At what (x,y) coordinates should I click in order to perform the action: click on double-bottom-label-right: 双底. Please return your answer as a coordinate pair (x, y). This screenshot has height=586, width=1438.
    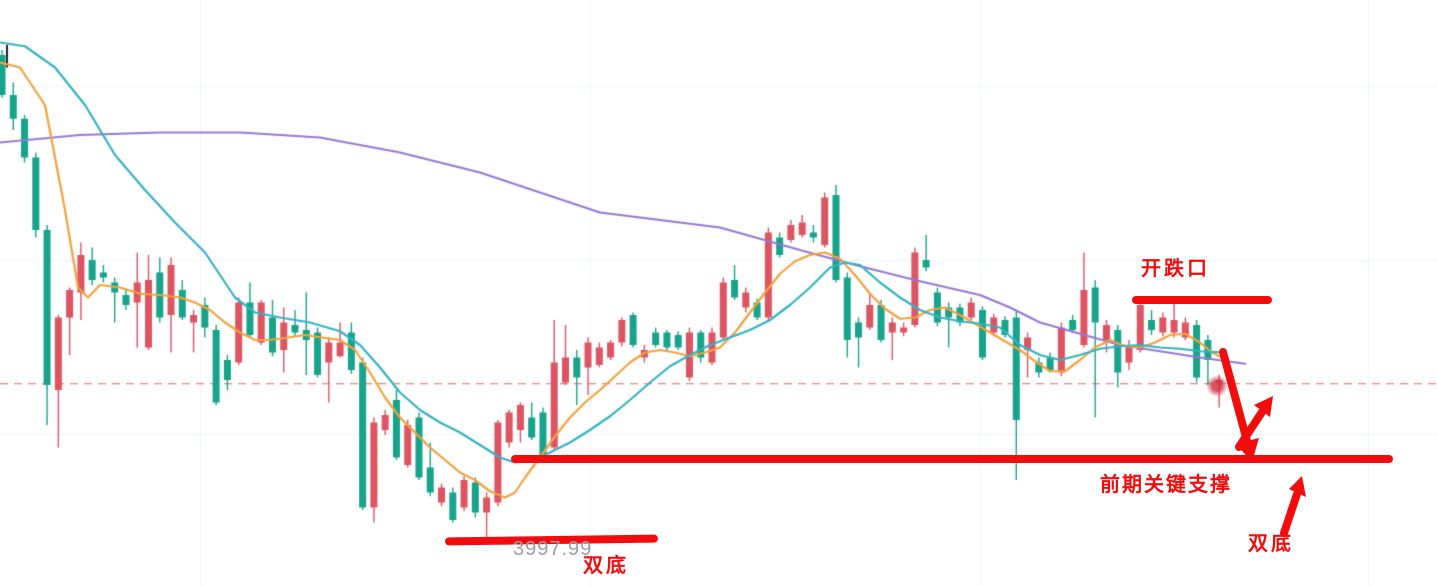
    Looking at the image, I should click on (1271, 544).